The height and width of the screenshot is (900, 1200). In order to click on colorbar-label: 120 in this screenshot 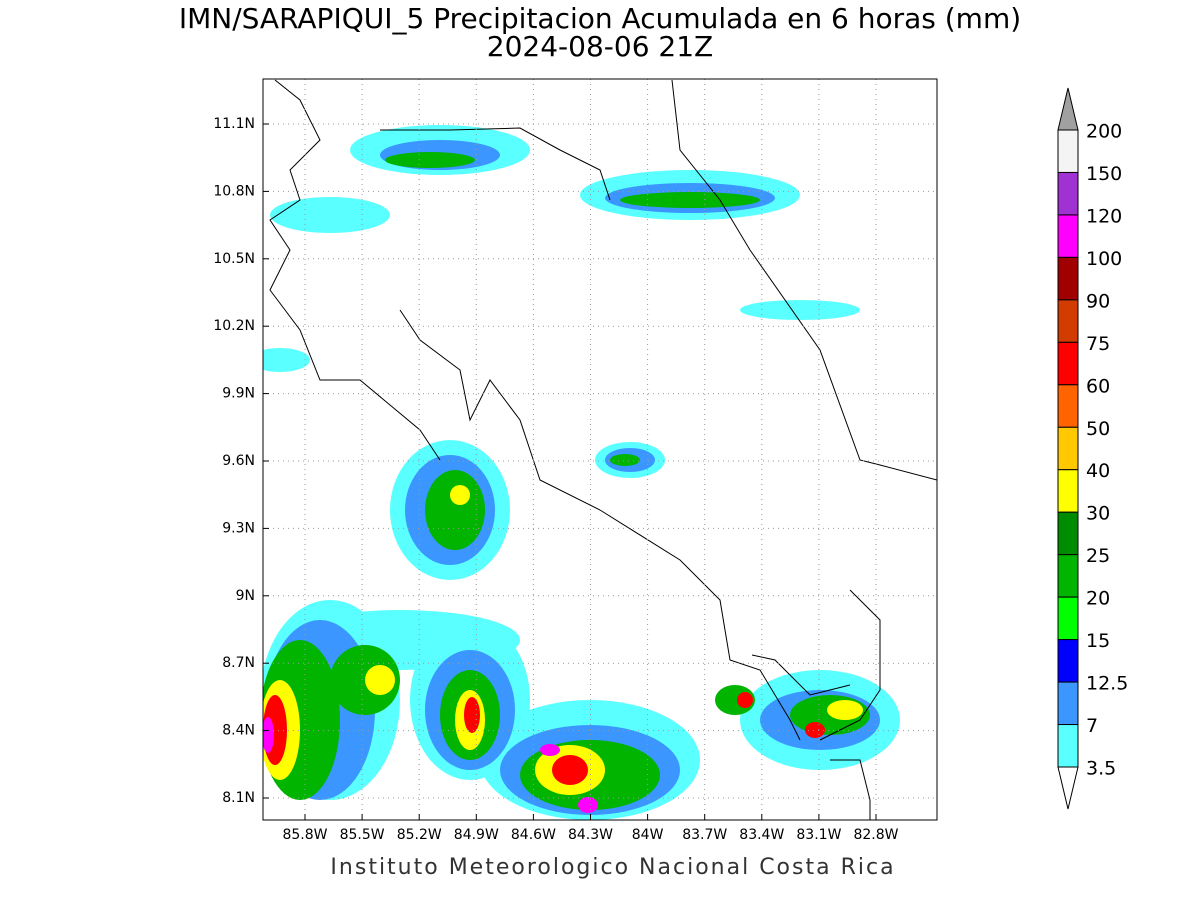, I will do `click(1104, 216)`.